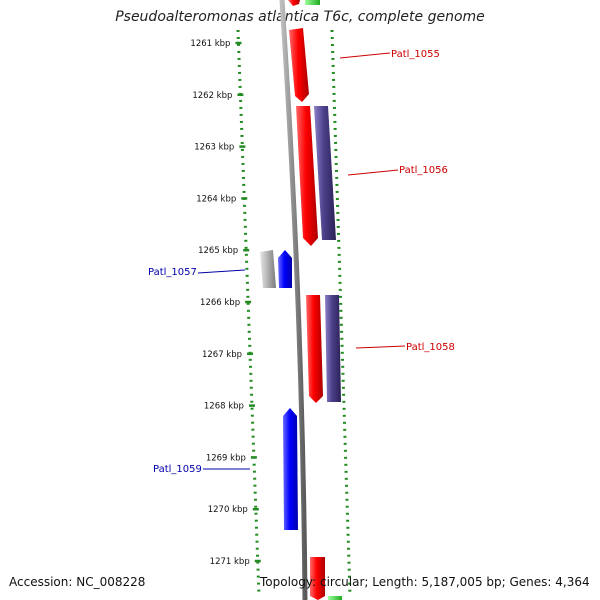 This screenshot has width=600, height=600. I want to click on gene-arrow-patl-1056-purple, so click(325, 173).